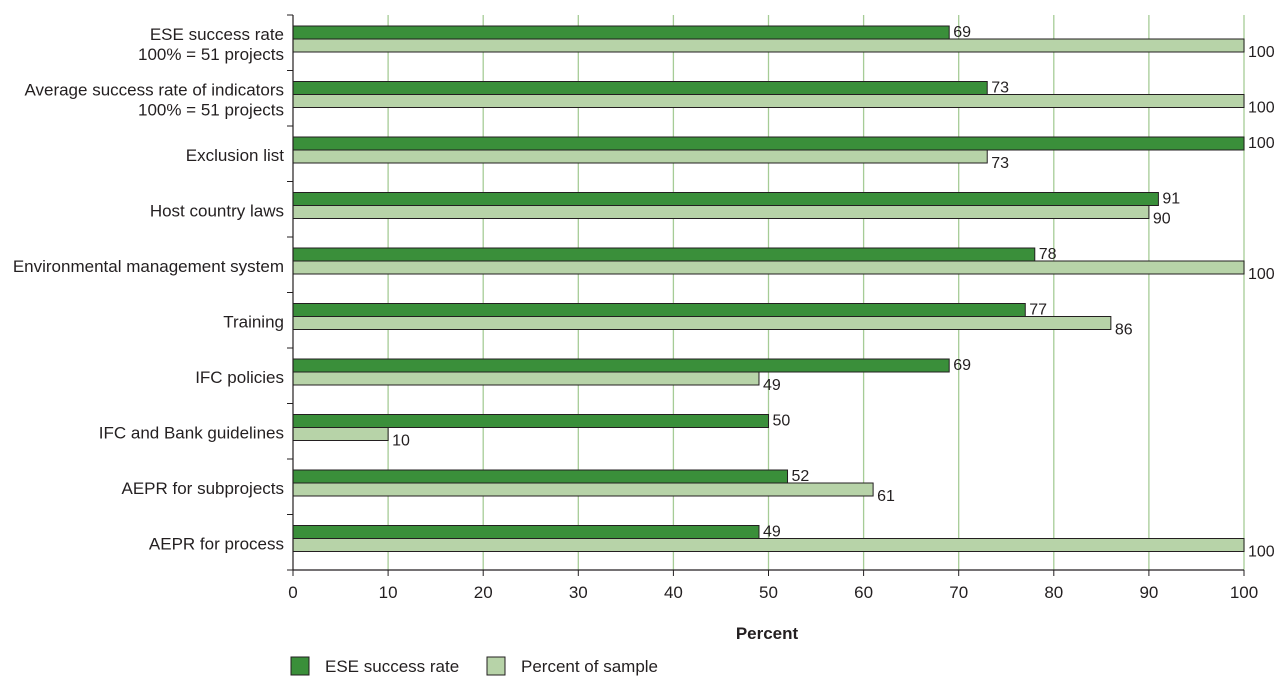  What do you see at coordinates (1000, 88) in the screenshot?
I see `value-label-ese-success-rate-1: 73` at bounding box center [1000, 88].